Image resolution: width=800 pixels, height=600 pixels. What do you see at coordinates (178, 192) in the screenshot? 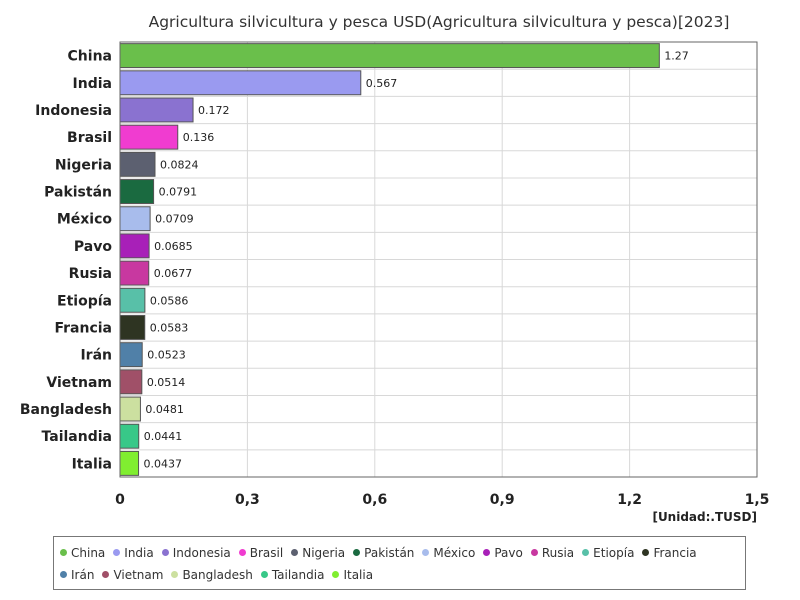
I see `data-label: 0.0791` at bounding box center [178, 192].